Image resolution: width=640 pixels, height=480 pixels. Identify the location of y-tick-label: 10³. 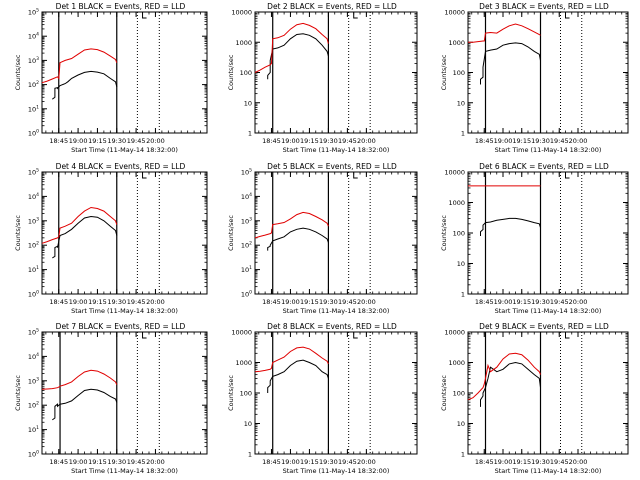
(33, 220).